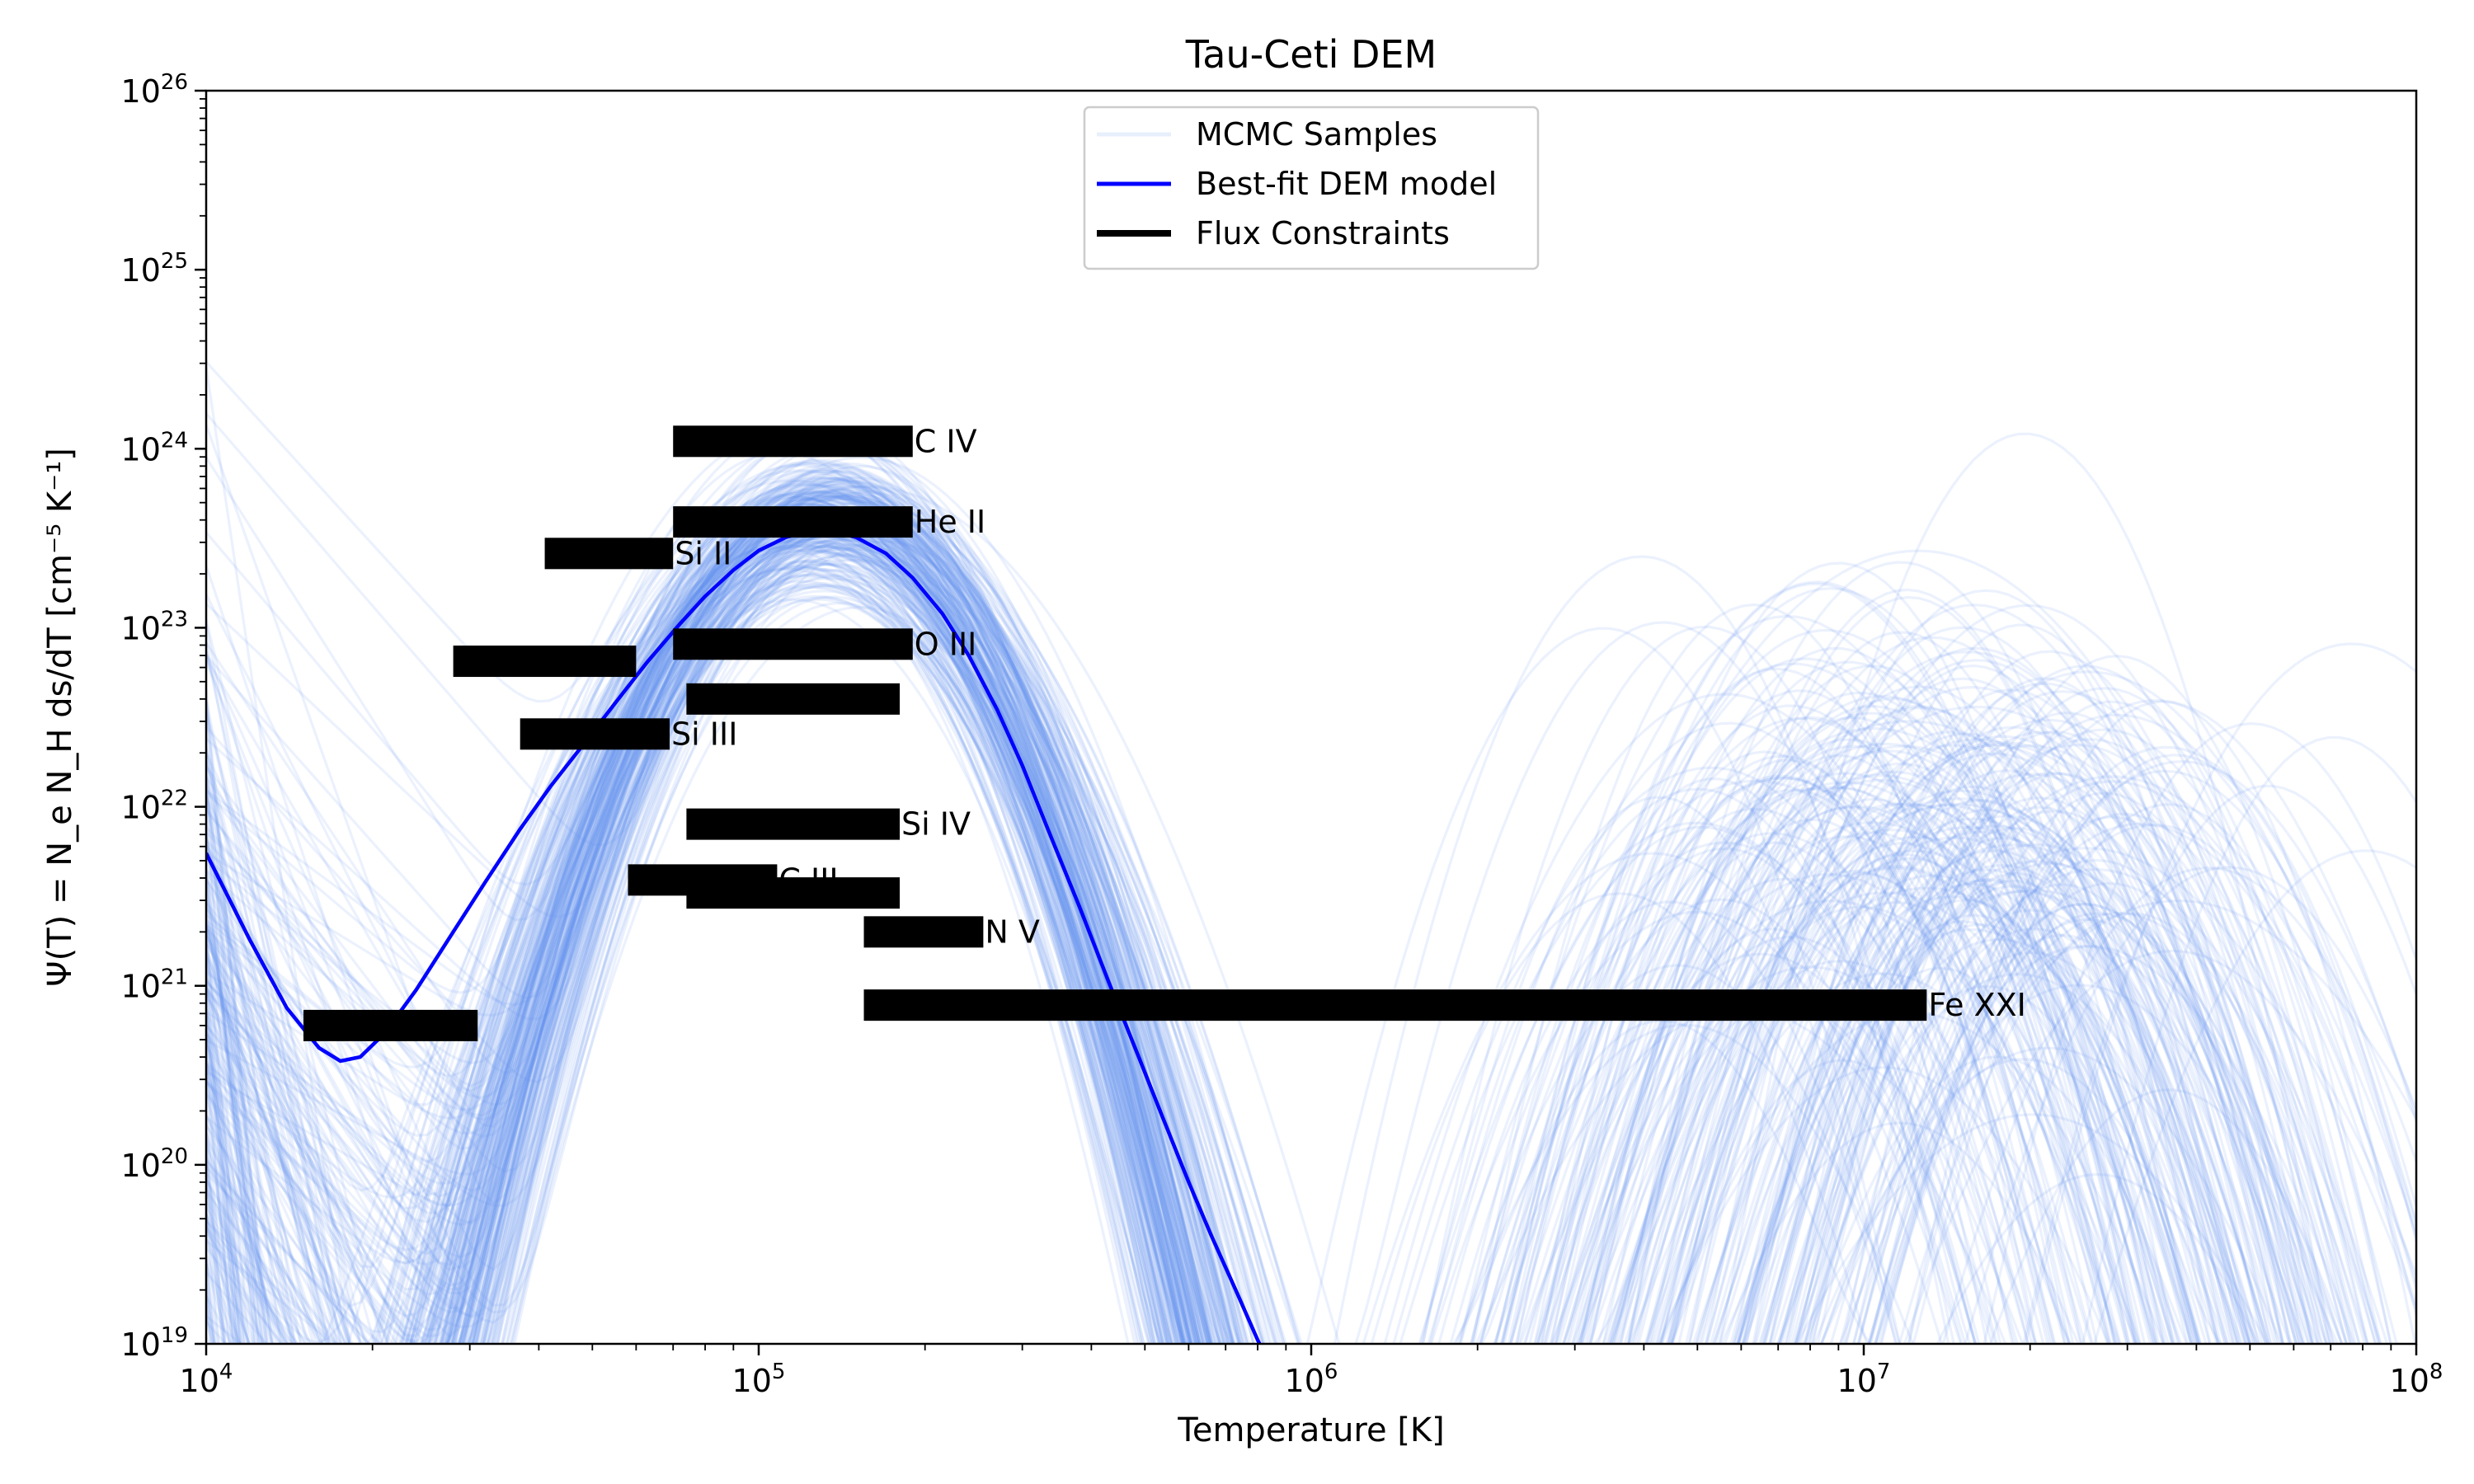 This screenshot has height=1484, width=2474. I want to click on y-tick-label: 1026, so click(154, 90).